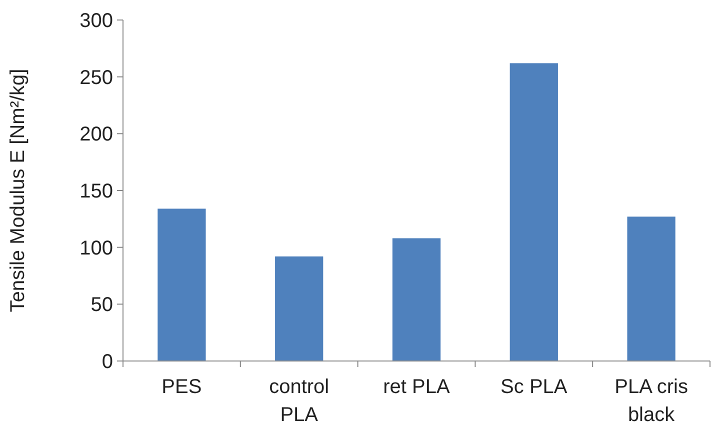 The height and width of the screenshot is (440, 720). I want to click on y-tick-label: 0, so click(107, 362).